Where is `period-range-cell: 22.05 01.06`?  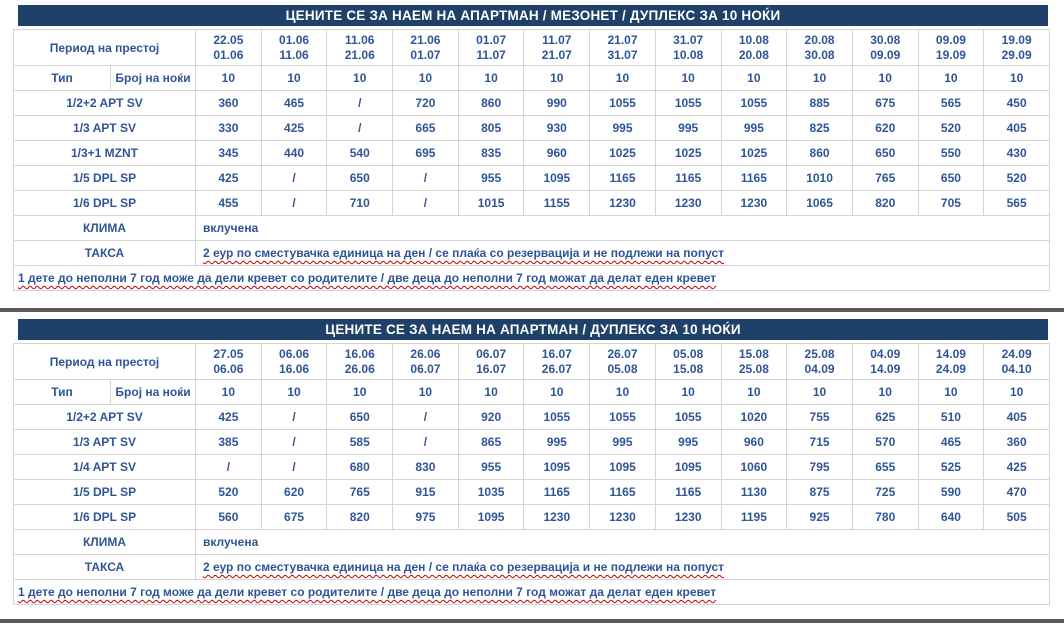 period-range-cell: 22.05 01.06 is located at coordinates (228, 47).